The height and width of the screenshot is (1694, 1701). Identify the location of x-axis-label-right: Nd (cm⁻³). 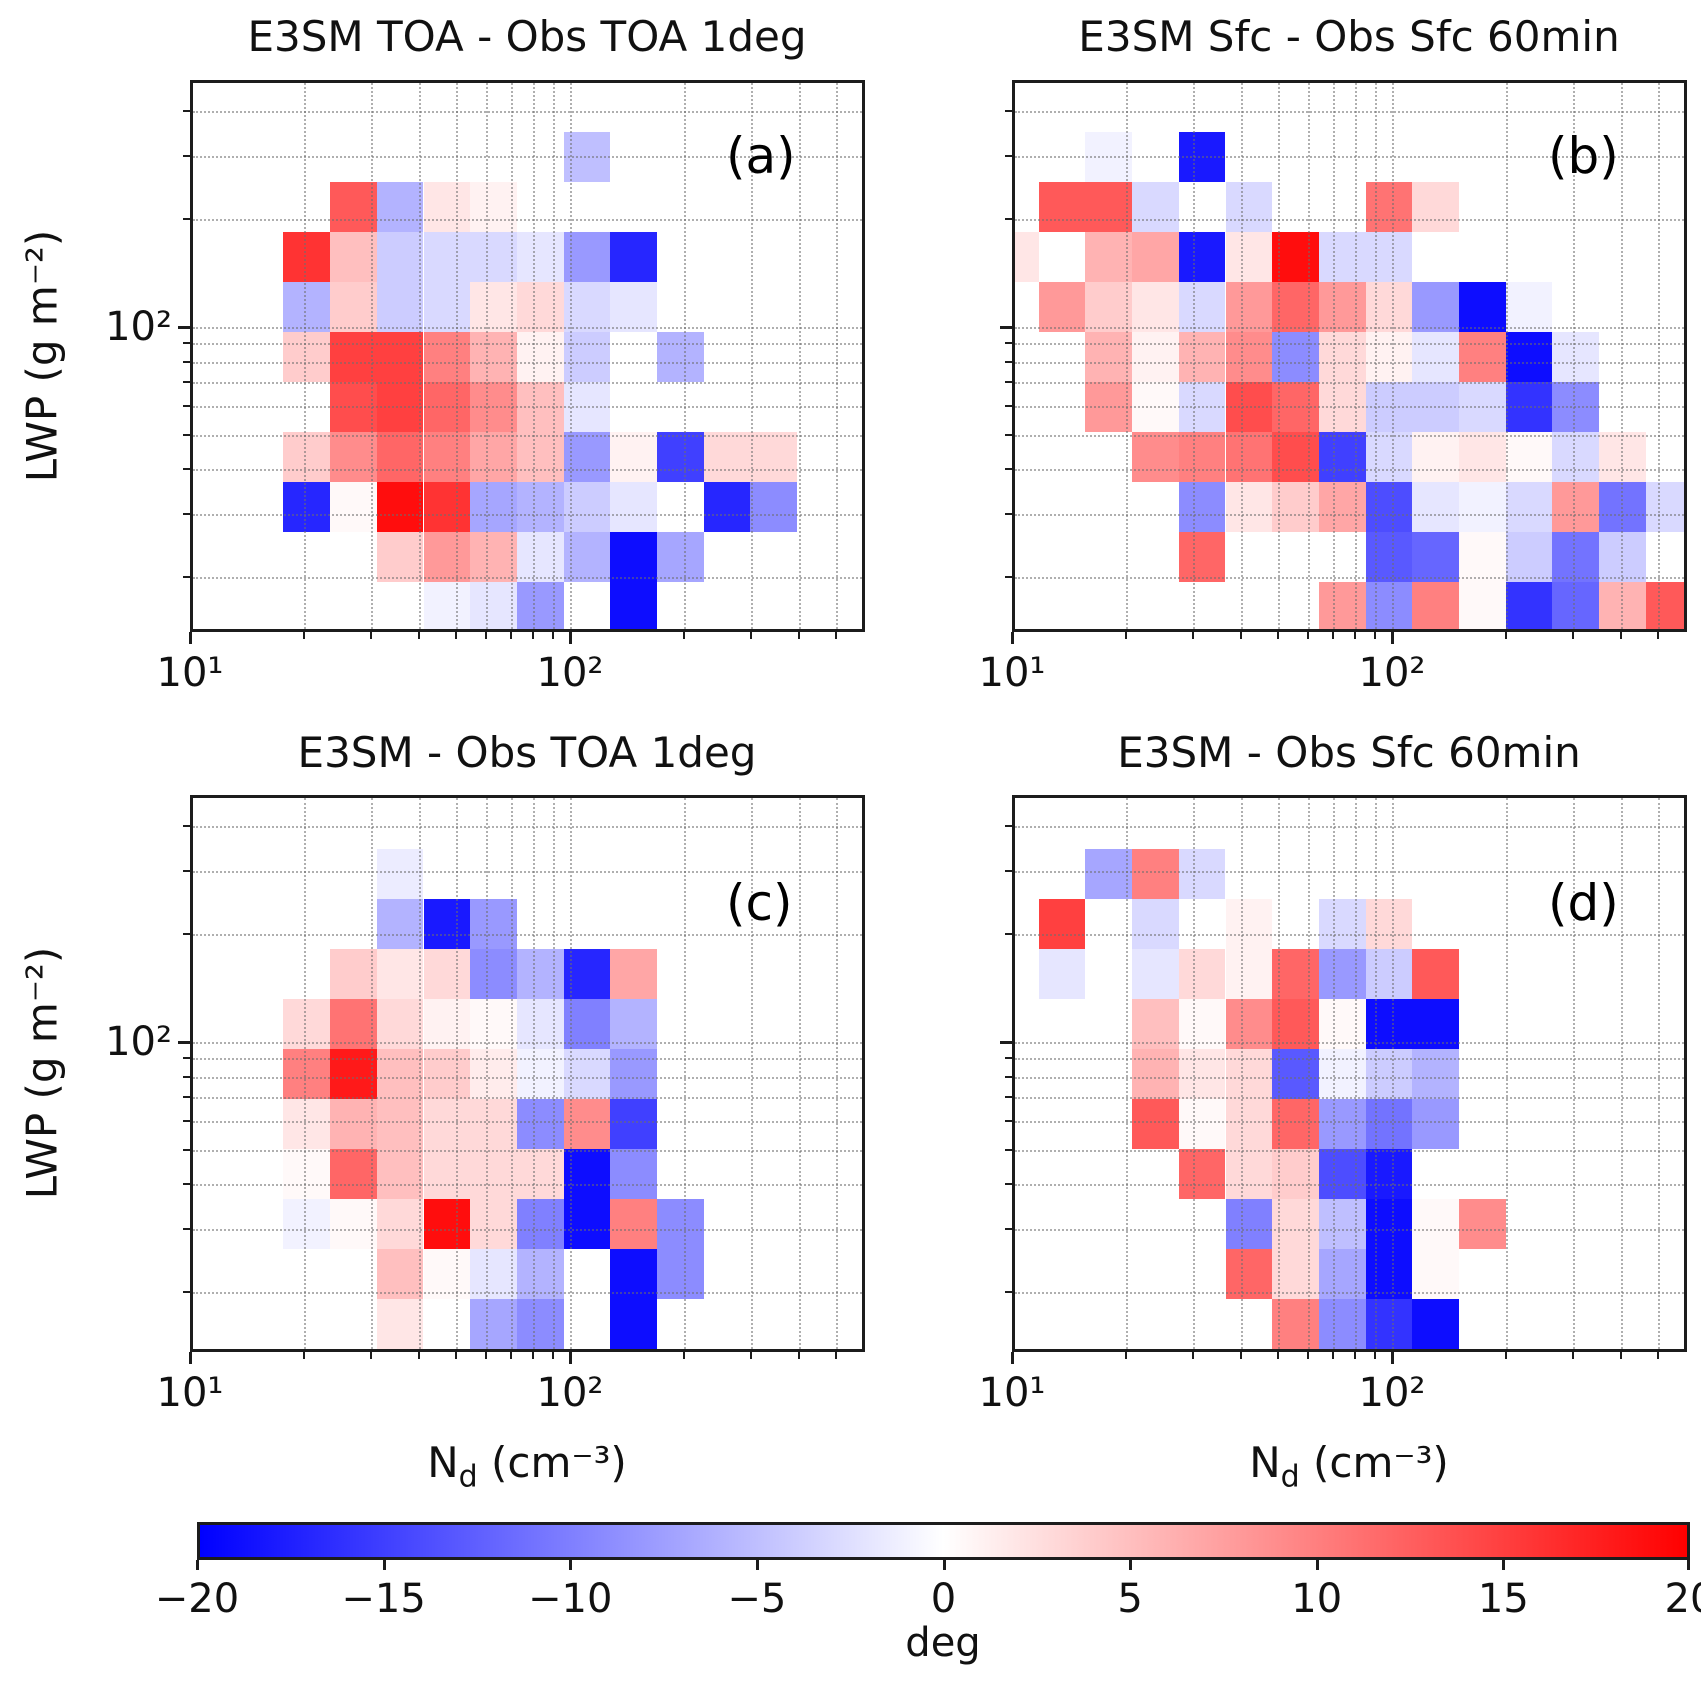
(1349, 1466).